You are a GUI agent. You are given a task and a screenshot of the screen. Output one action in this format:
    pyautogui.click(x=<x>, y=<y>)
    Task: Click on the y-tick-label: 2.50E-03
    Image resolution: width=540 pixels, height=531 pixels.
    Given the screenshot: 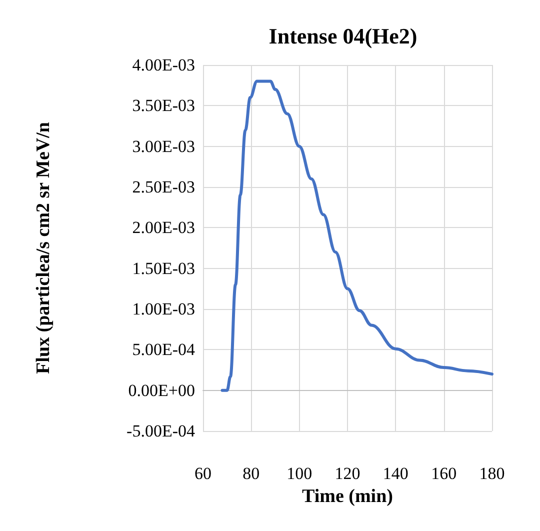 What is the action you would take?
    pyautogui.click(x=163, y=187)
    